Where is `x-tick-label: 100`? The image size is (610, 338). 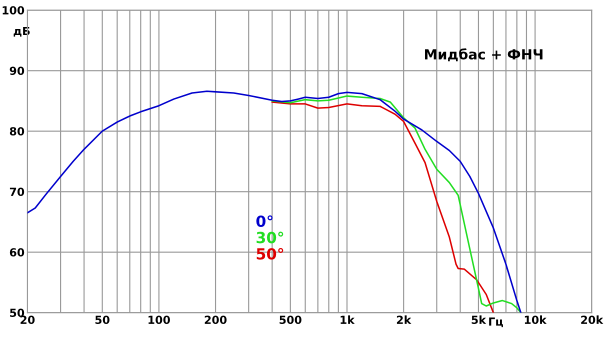 x-tick-label: 100 is located at coordinates (159, 320).